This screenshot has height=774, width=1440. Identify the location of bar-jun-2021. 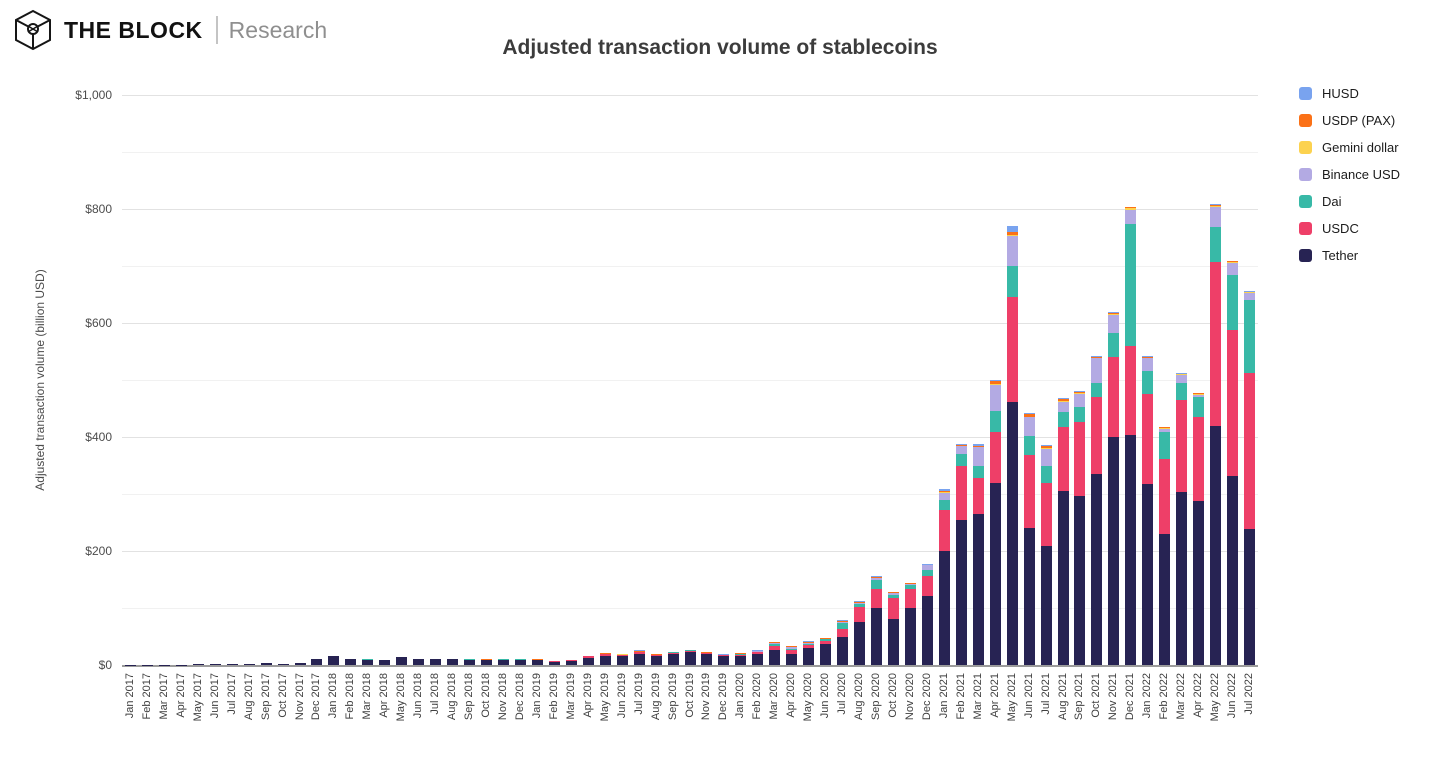
(1029, 539).